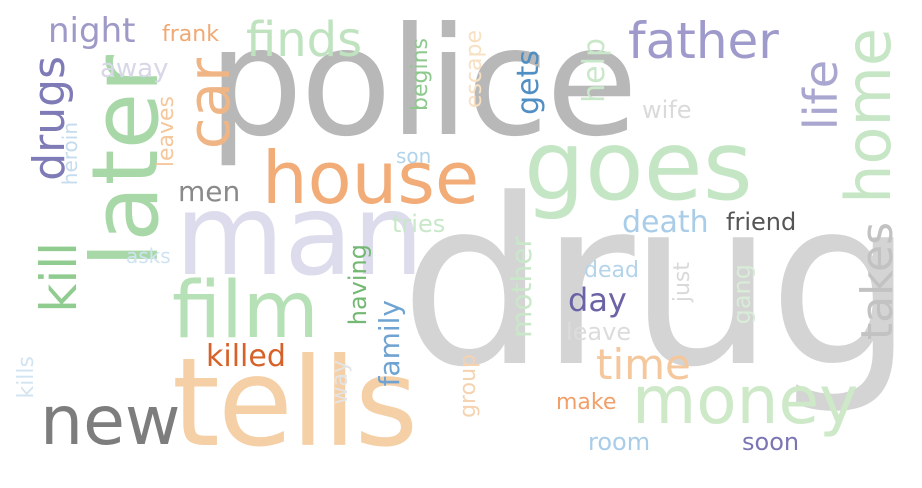 Image resolution: width=922 pixels, height=488 pixels. What do you see at coordinates (299, 236) in the screenshot?
I see `word-man: man` at bounding box center [299, 236].